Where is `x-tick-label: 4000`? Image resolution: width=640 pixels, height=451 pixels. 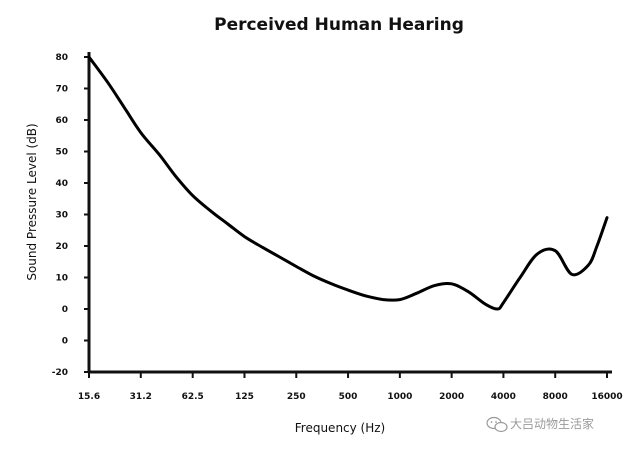
x-tick-label: 4000 is located at coordinates (503, 397).